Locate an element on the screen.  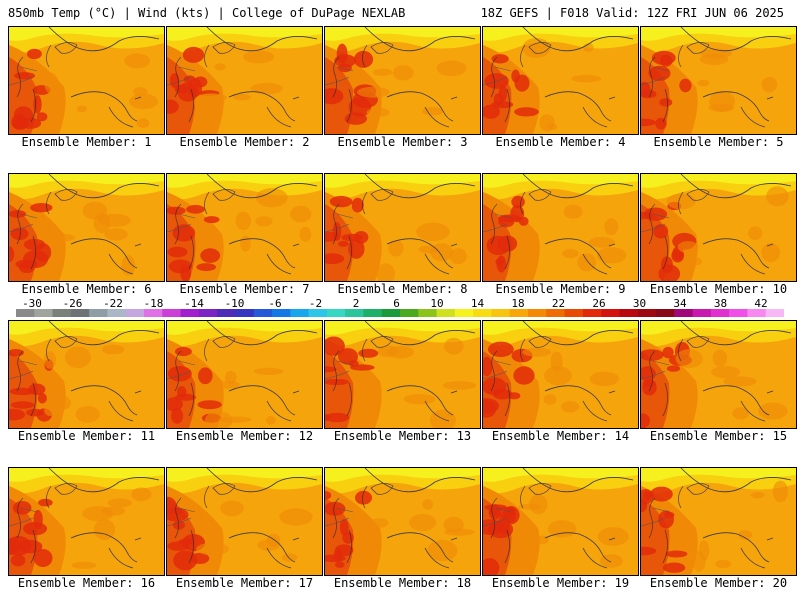
panel-caption: Ensemble Member: 6 is located at coordinates (86, 289).